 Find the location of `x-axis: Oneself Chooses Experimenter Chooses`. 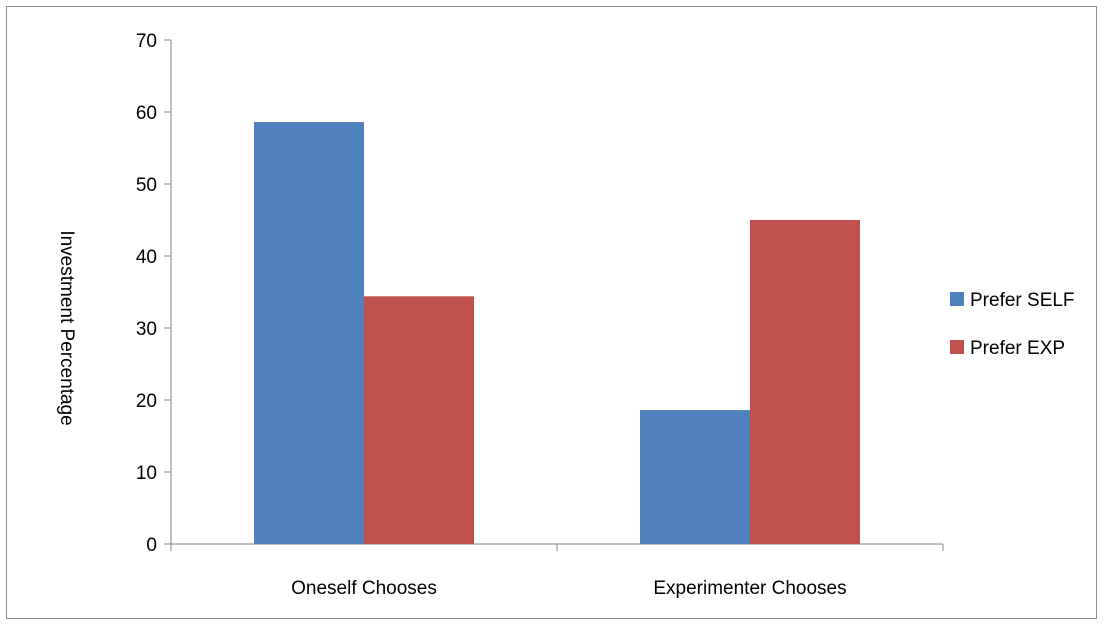

x-axis: Oneself Chooses Experimenter Chooses is located at coordinates (557, 571).